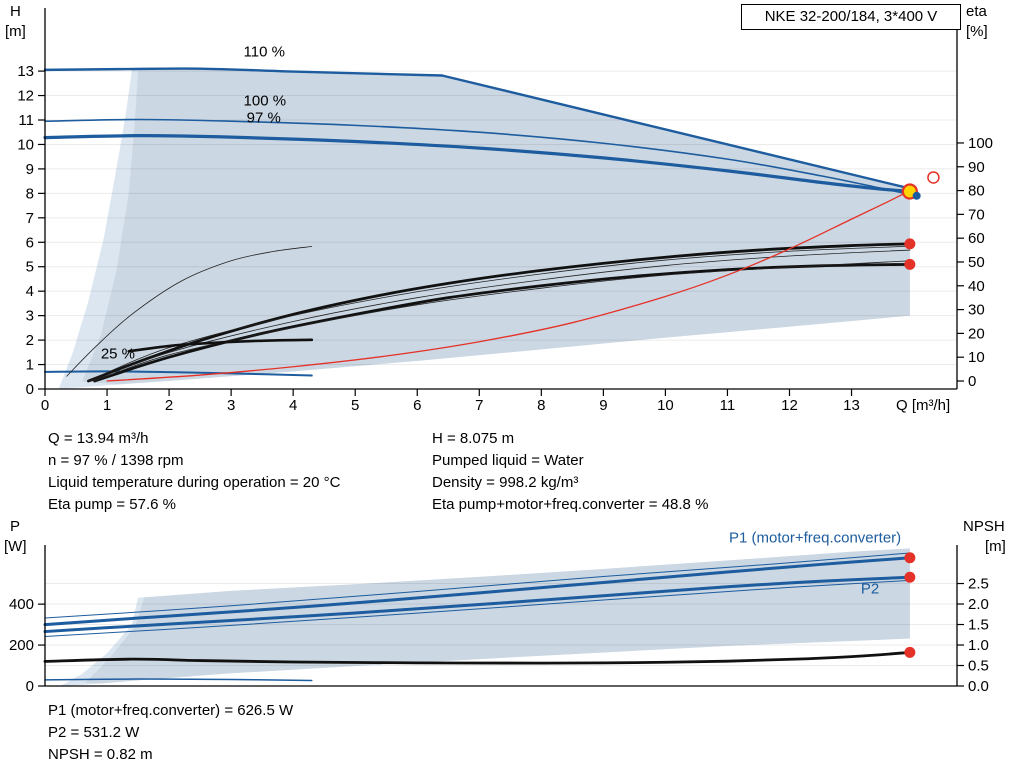 The height and width of the screenshot is (781, 1024). I want to click on axis-title-label: Q [m³/h], so click(923, 405).